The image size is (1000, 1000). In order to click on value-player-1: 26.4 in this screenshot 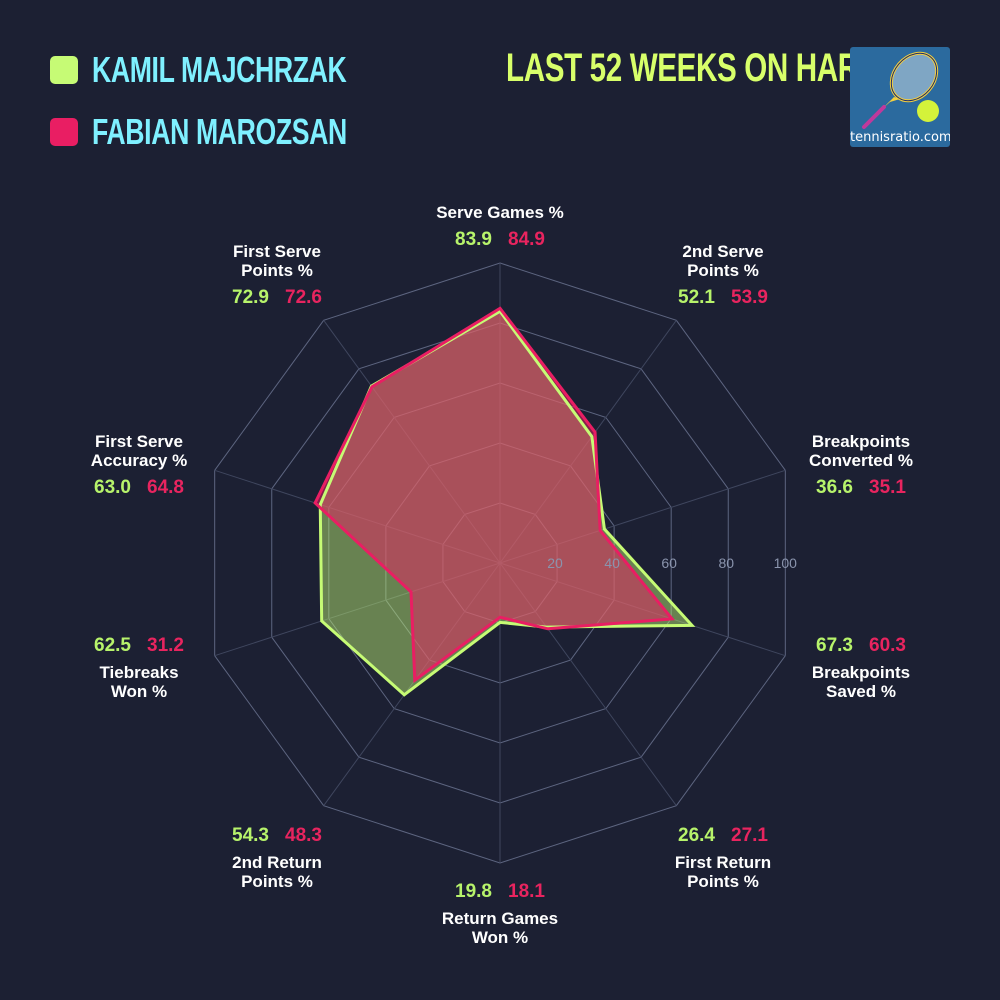, I will do `click(696, 835)`.